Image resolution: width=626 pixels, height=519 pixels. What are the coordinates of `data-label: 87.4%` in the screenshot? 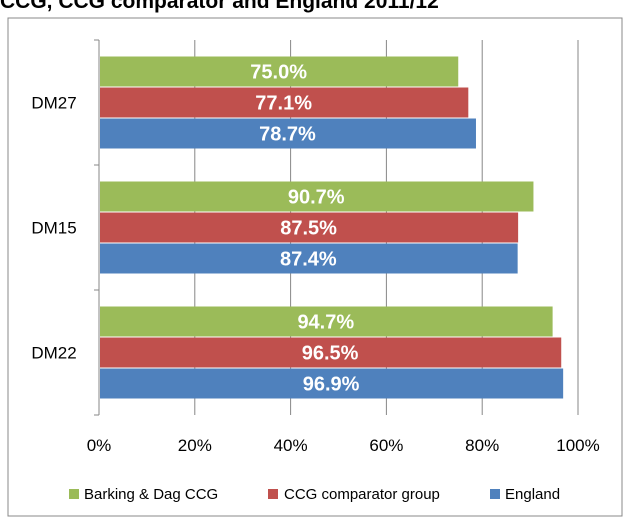 It's located at (308, 260).